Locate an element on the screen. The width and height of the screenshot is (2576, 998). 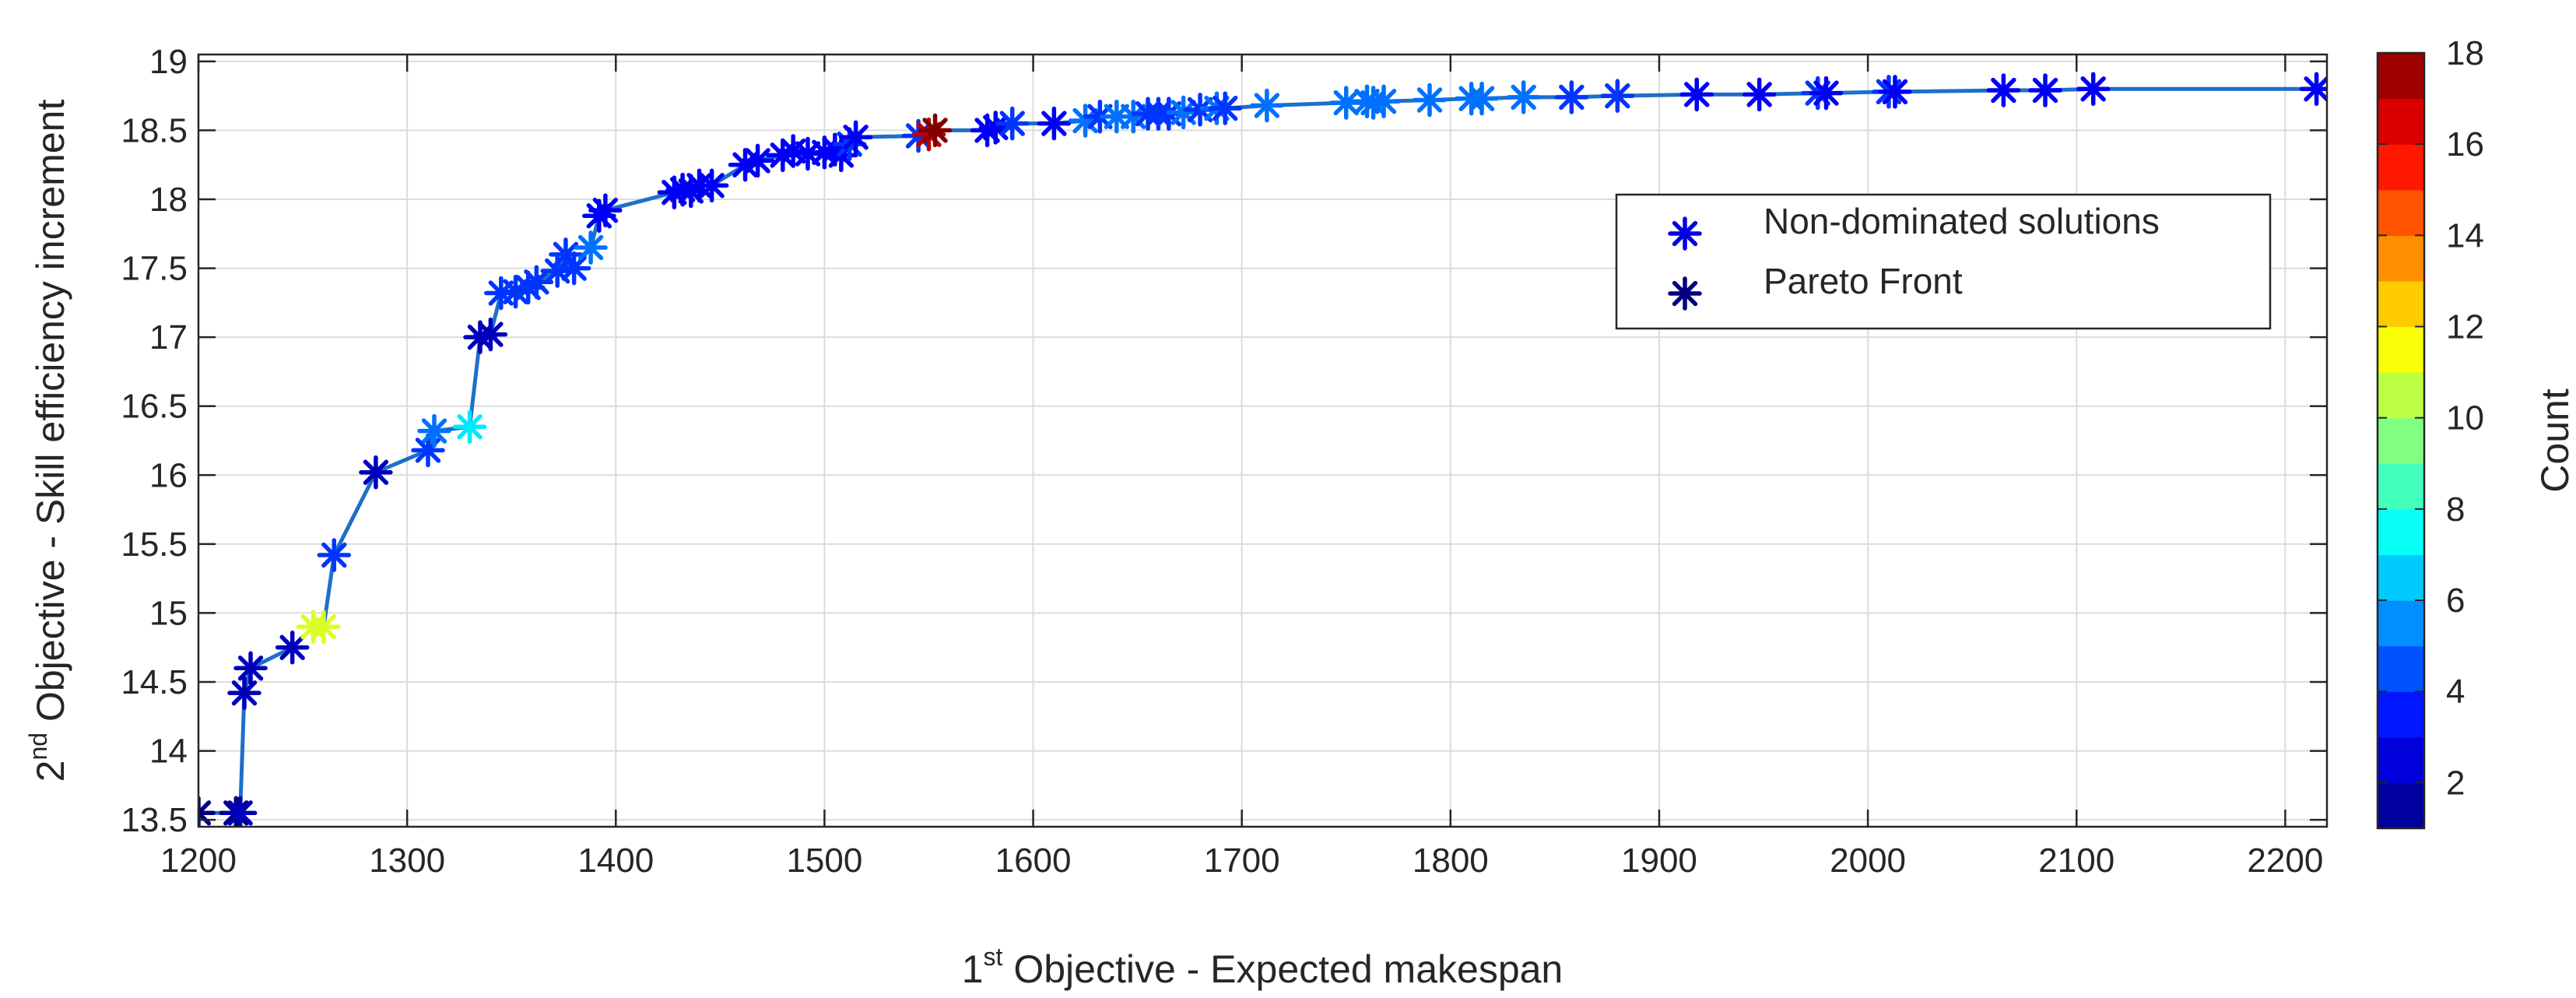
legend-marker-non-dominated is located at coordinates (1685, 234).